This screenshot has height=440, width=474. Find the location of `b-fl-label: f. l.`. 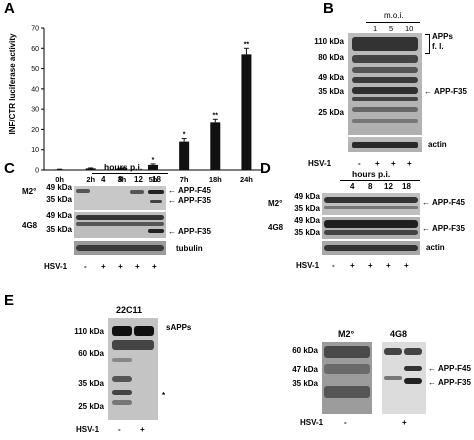

b-fl-label: f. l. is located at coordinates (438, 46).